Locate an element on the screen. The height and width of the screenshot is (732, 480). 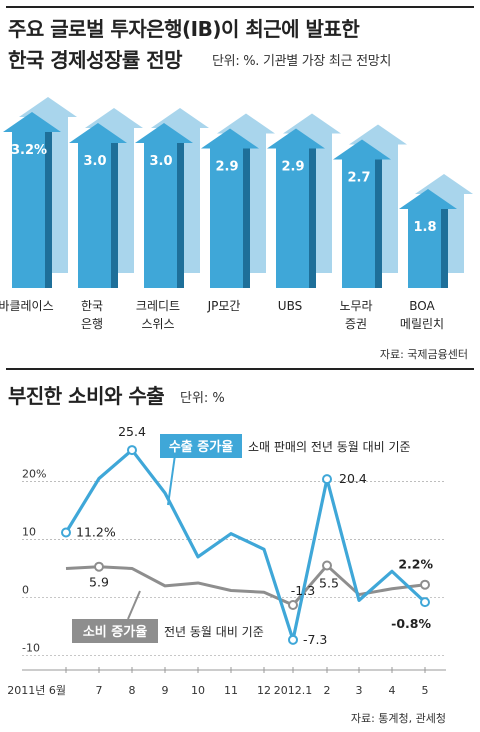
bar-chart-title-line2: 한국 경제성장률 전망 is located at coordinates (95, 60).